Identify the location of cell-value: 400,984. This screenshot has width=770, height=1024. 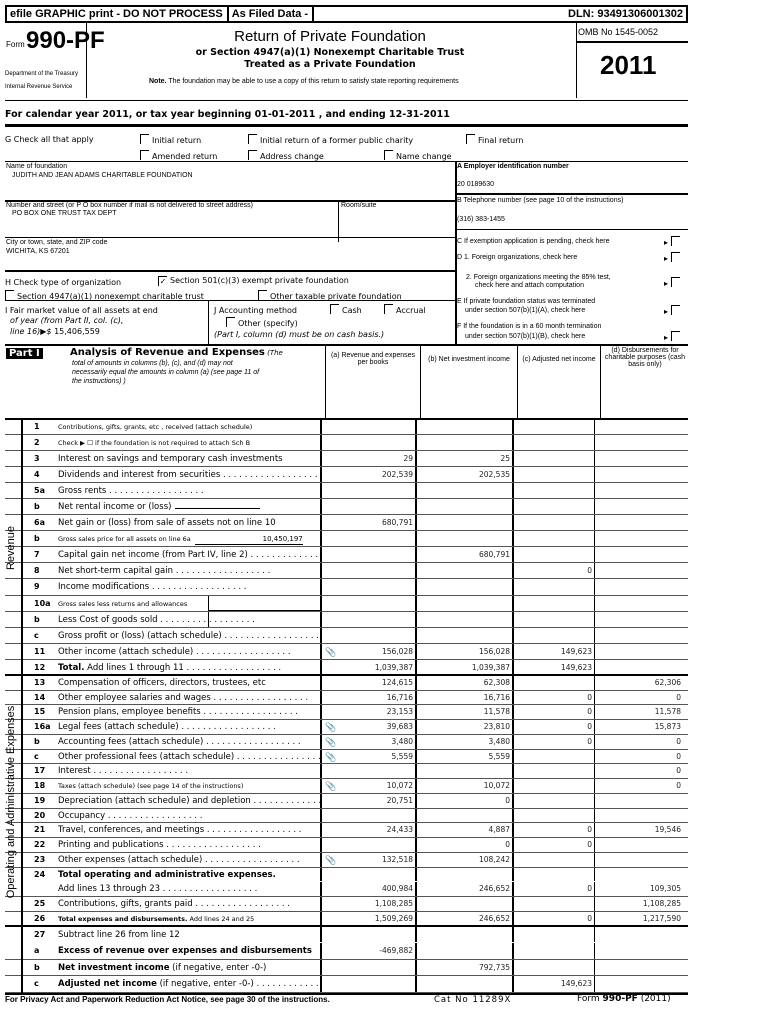
(397, 889).